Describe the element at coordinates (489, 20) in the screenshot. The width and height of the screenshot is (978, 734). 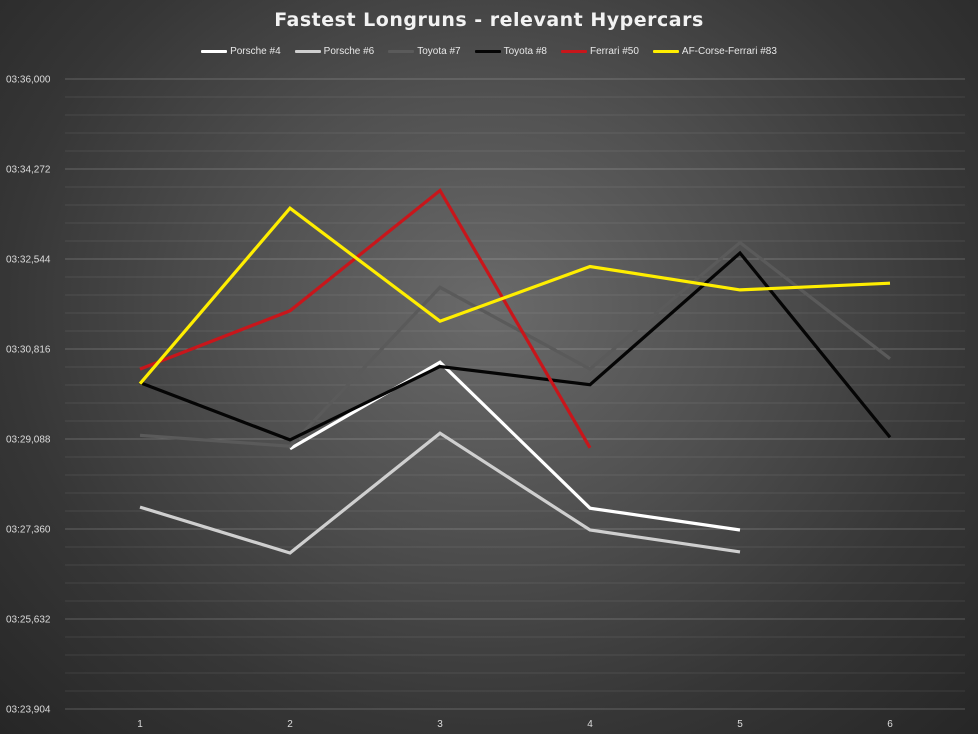
I see `chart-title: Fastest Longruns - relevant Hypercars` at that location.